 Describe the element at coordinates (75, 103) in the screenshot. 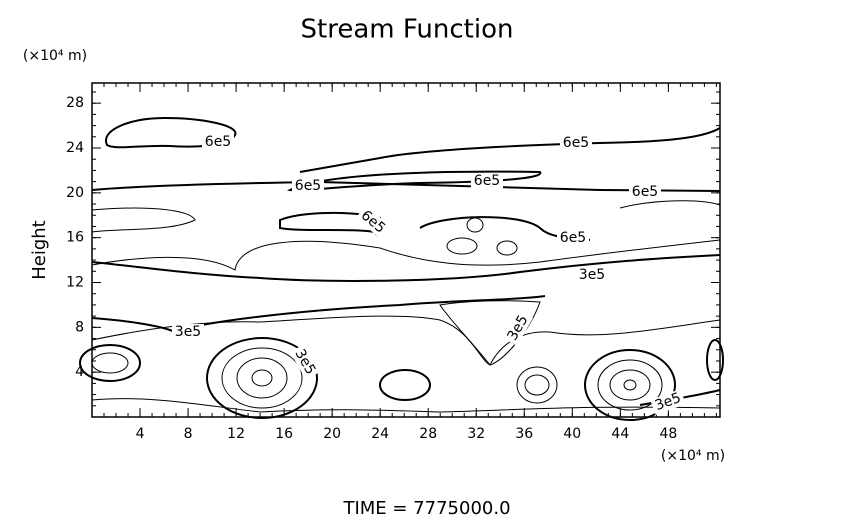

I see `y-tick-label: 28` at that location.